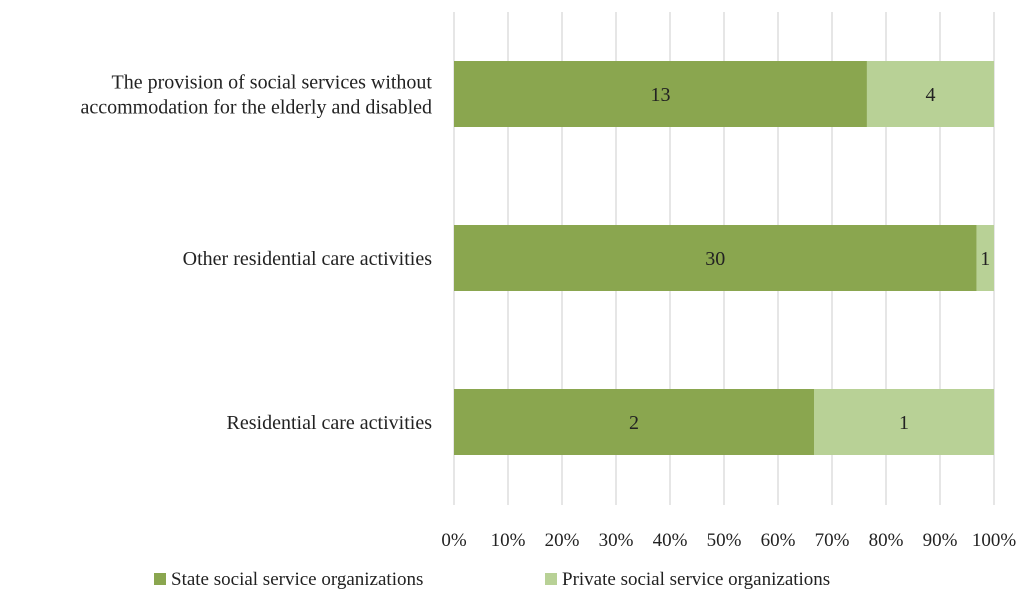  What do you see at coordinates (670, 540) in the screenshot?
I see `x-tick-label: 40%` at bounding box center [670, 540].